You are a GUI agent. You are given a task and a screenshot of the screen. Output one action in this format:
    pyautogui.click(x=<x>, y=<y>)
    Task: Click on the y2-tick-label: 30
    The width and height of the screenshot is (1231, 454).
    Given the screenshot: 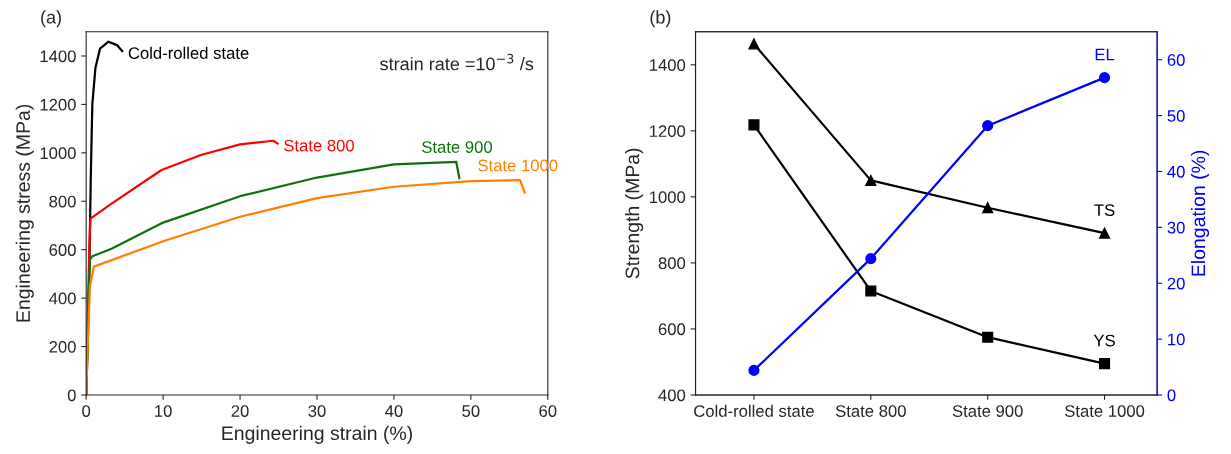 What is the action you would take?
    pyautogui.click(x=1176, y=227)
    